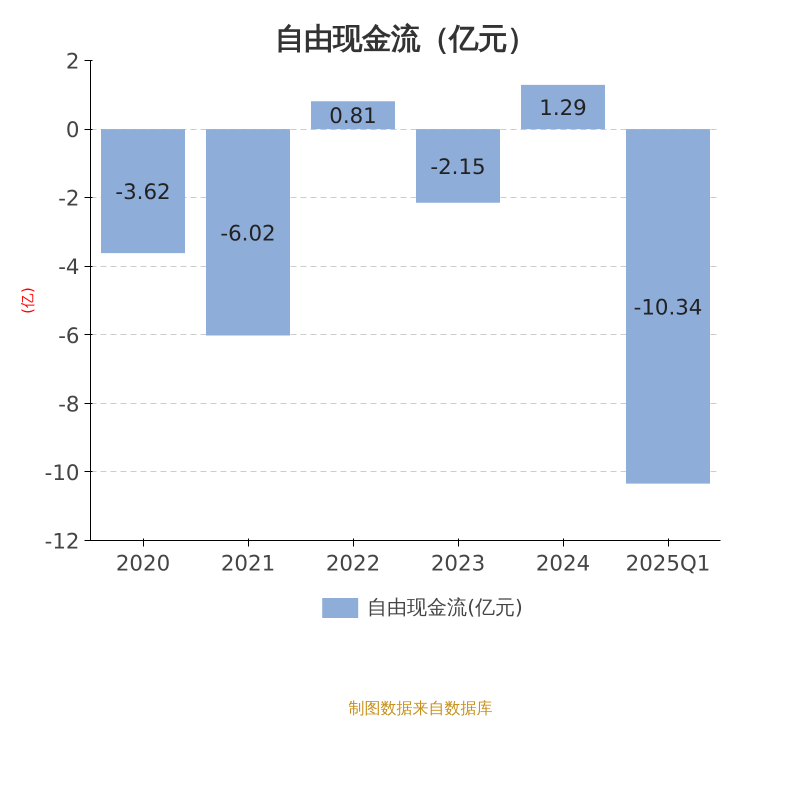 The image size is (800, 800). I want to click on data-label: -2.15, so click(458, 167).